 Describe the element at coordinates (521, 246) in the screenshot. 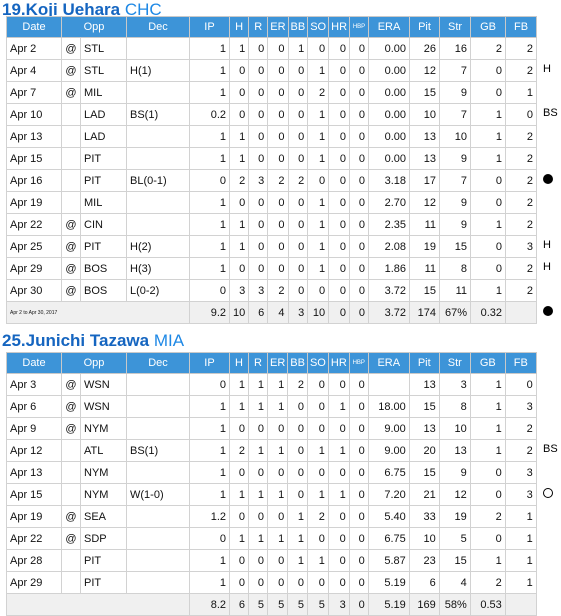

I see `cell-fb: 3` at that location.